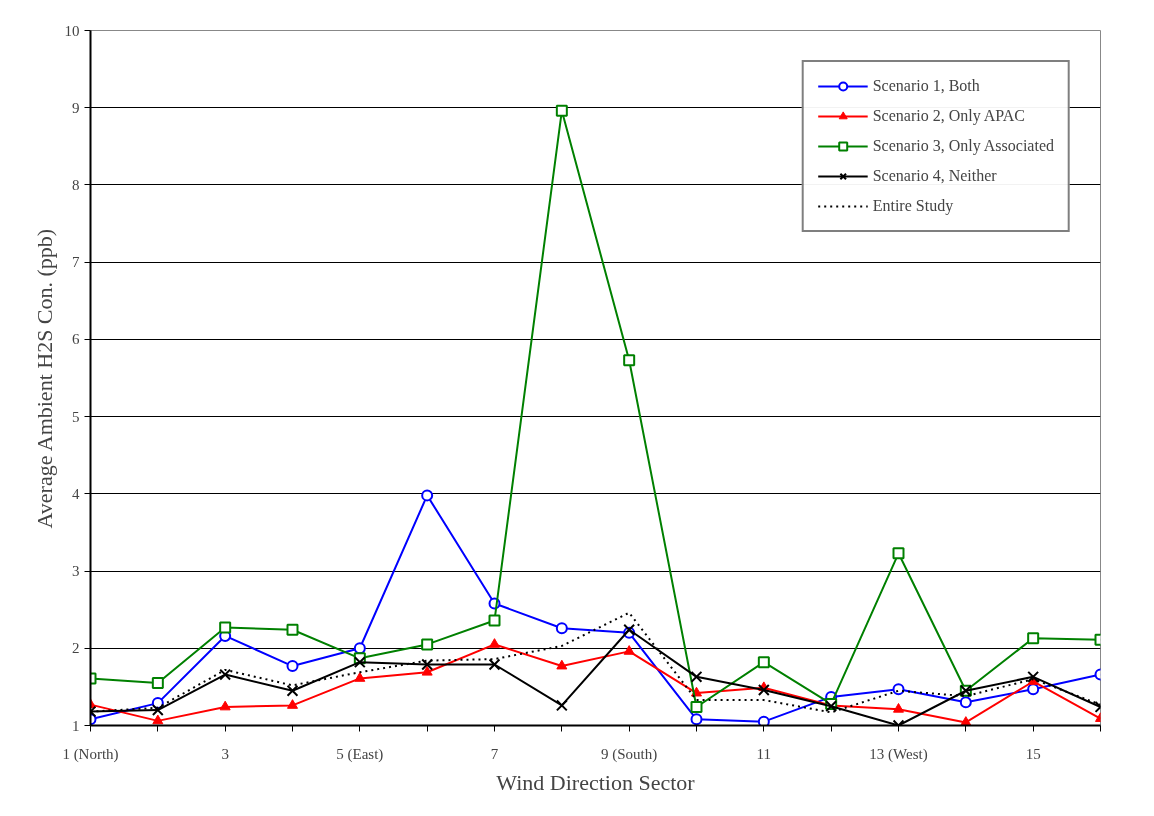  Describe the element at coordinates (629, 754) in the screenshot. I see `x-tick-label: 9 (South)` at that location.